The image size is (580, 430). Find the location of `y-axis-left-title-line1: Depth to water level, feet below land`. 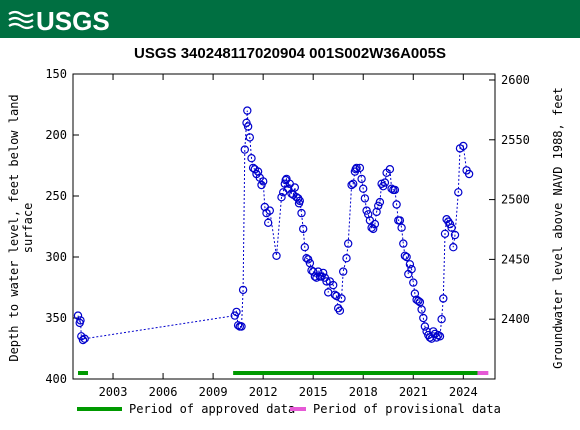

y-axis-left-title-line1: Depth to water level, feet below land is located at coordinates (14, 227).